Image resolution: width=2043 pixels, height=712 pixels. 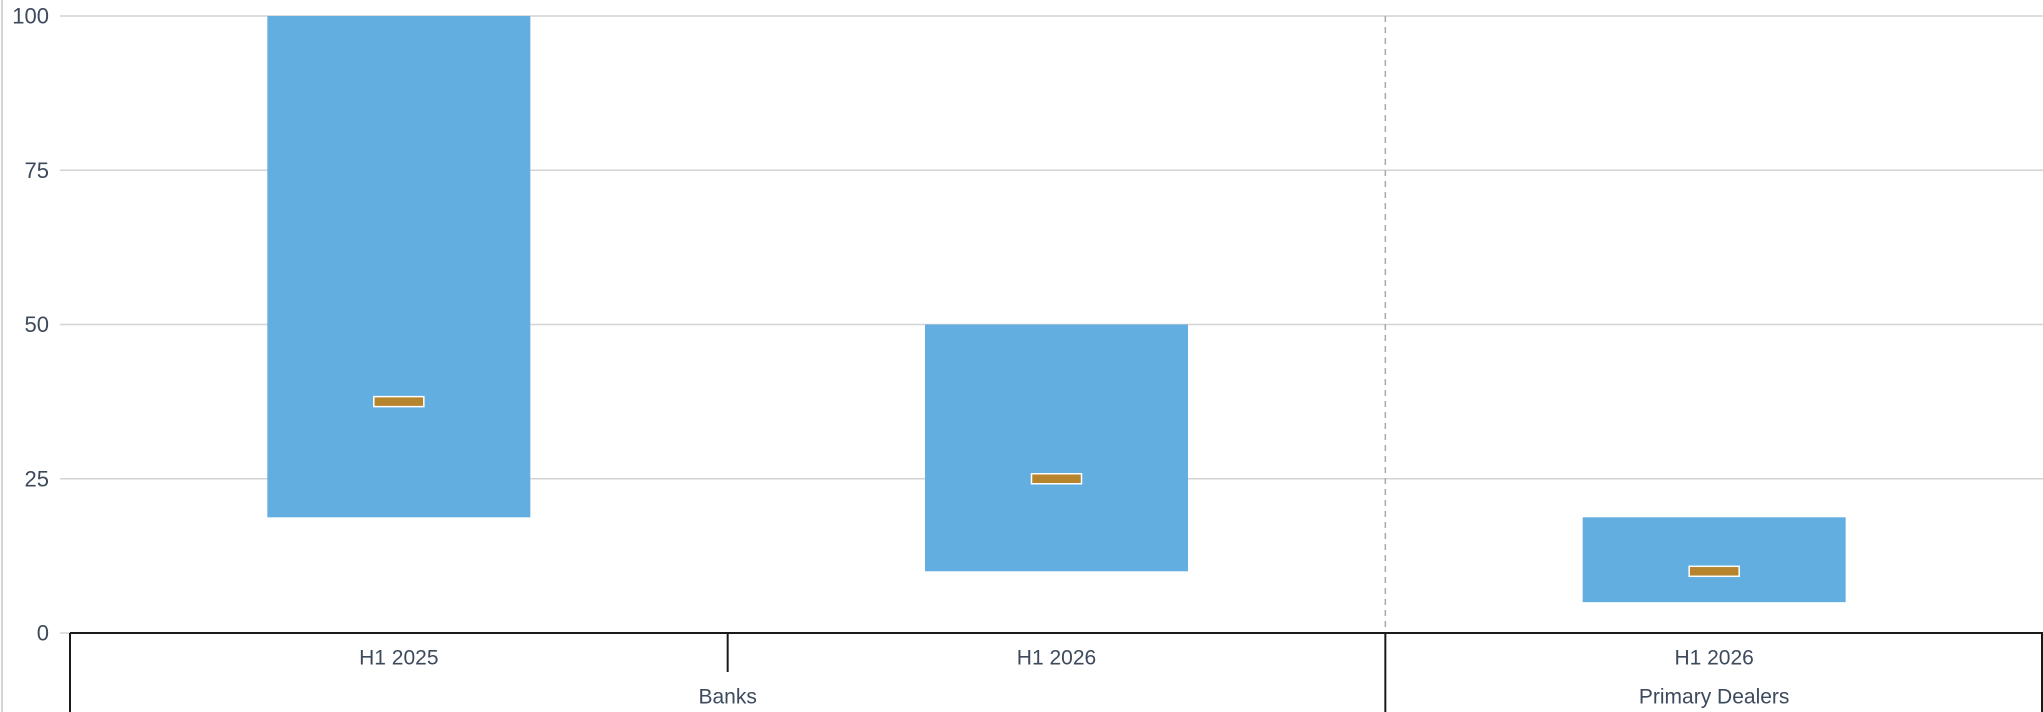 I want to click on x-category-label: H1 2025, so click(x=398, y=658).